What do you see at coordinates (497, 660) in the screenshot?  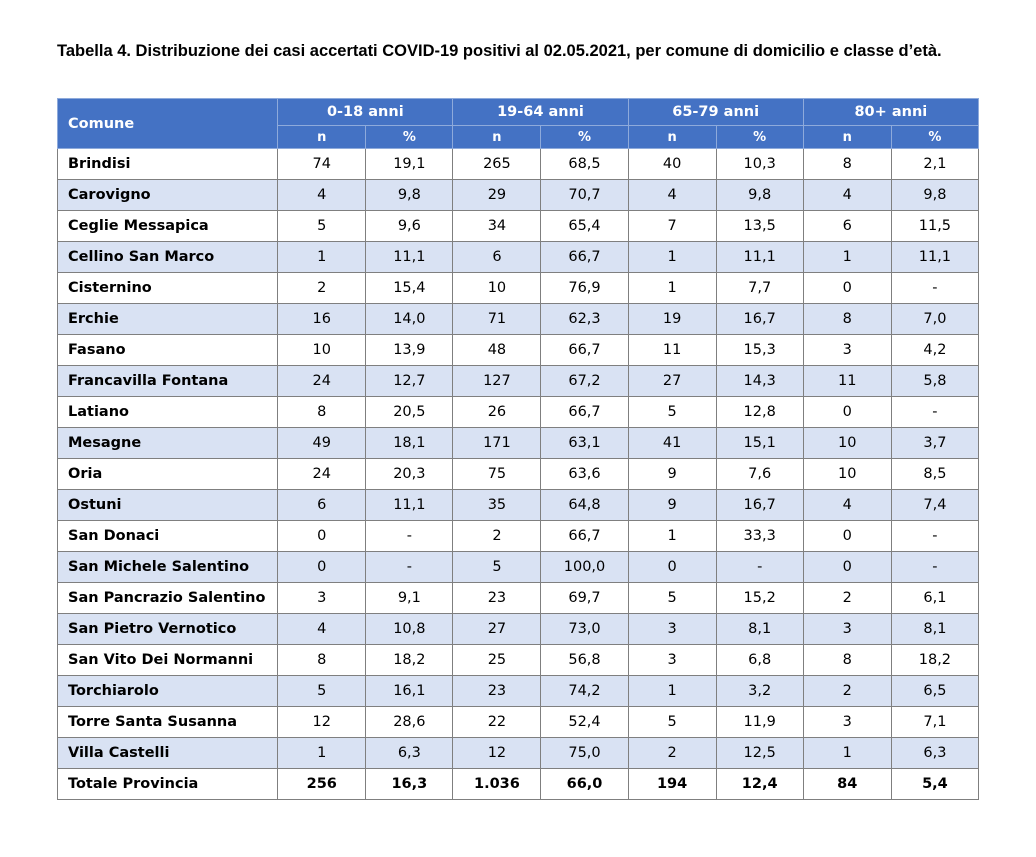 I see `count-cell: 25` at bounding box center [497, 660].